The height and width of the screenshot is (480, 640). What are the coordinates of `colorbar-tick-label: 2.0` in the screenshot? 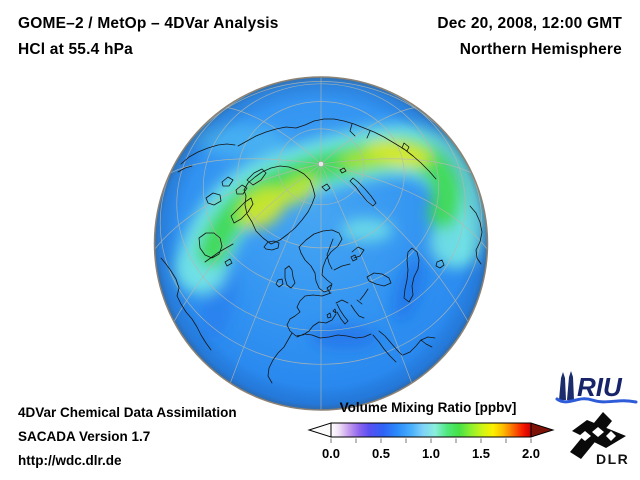 It's located at (531, 453).